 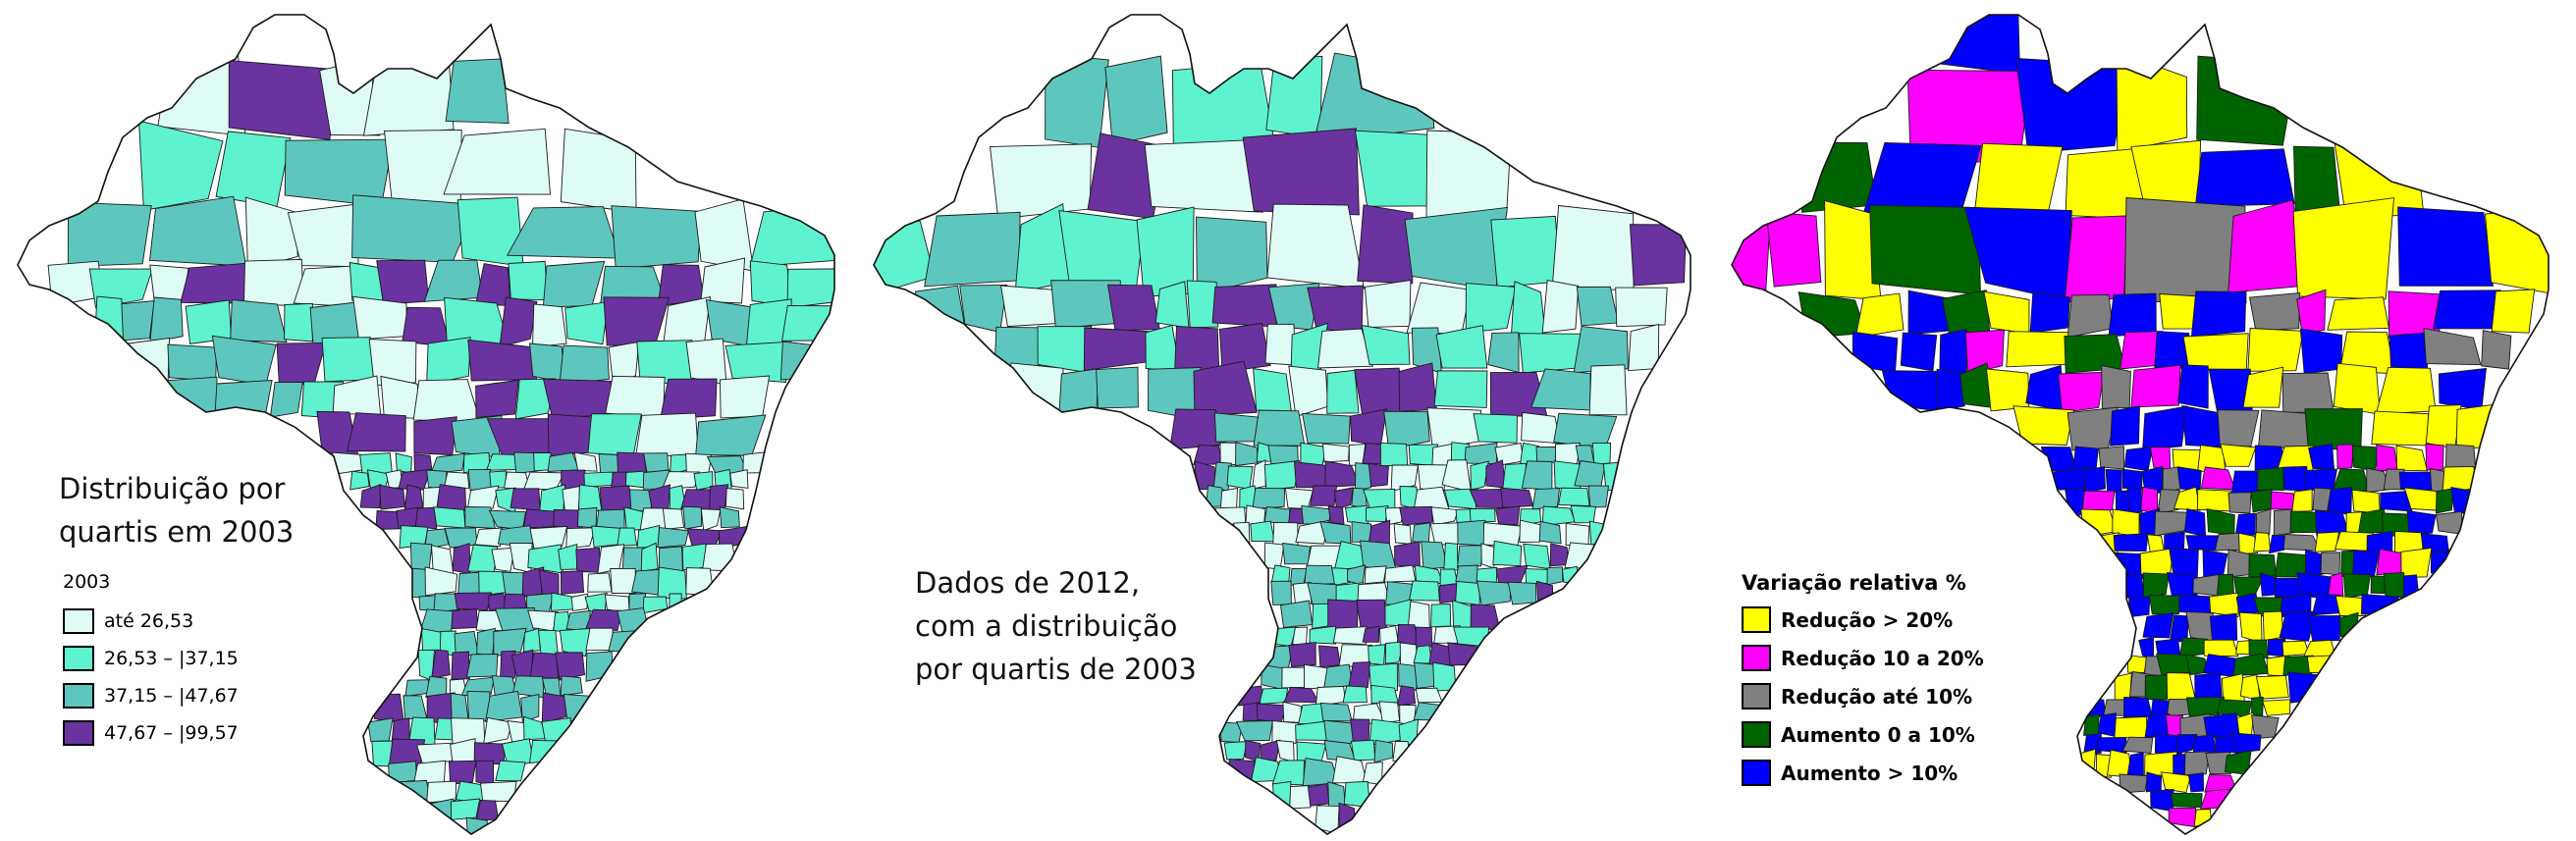 What do you see at coordinates (1867, 619) in the screenshot?
I see `legend-label: Redução > 20%` at bounding box center [1867, 619].